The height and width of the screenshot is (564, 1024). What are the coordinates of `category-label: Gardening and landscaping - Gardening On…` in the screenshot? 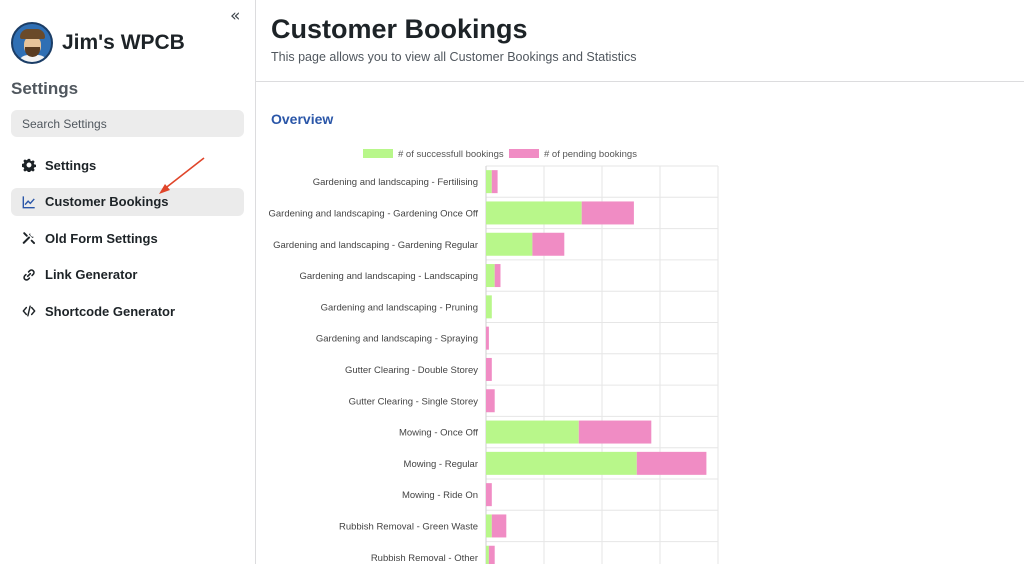 It's located at (374, 213).